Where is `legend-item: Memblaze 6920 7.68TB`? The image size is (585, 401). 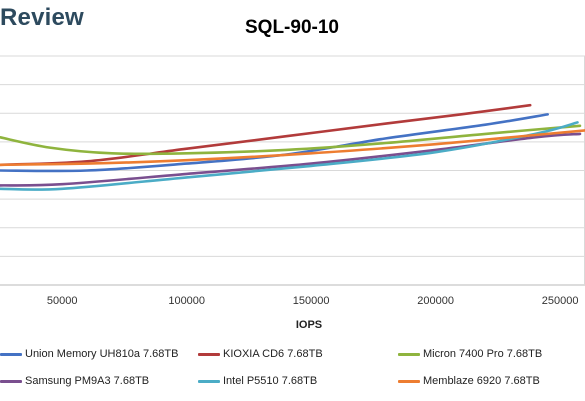
legend-item: Memblaze 6920 7.68TB is located at coordinates (469, 381).